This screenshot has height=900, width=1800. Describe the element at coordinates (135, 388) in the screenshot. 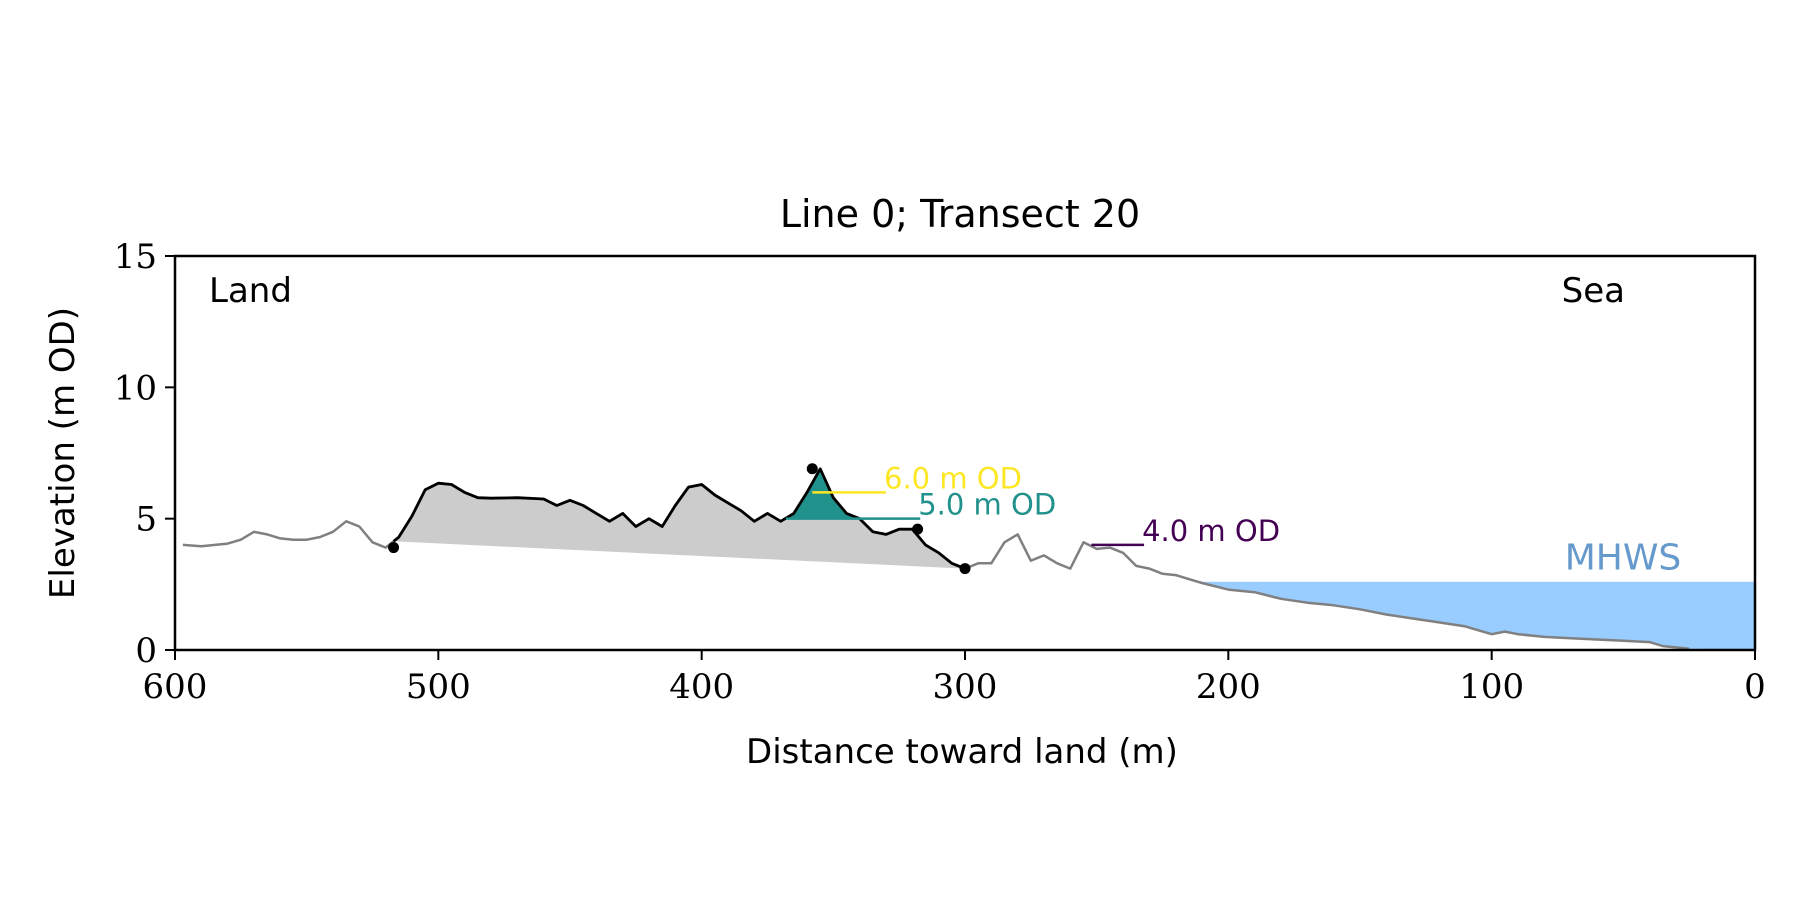

I see `y-tick-label-10: 10` at that location.